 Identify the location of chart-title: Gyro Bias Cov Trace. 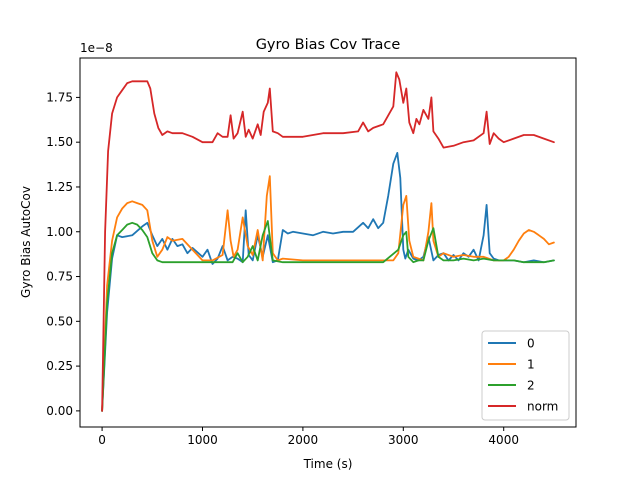
(328, 45).